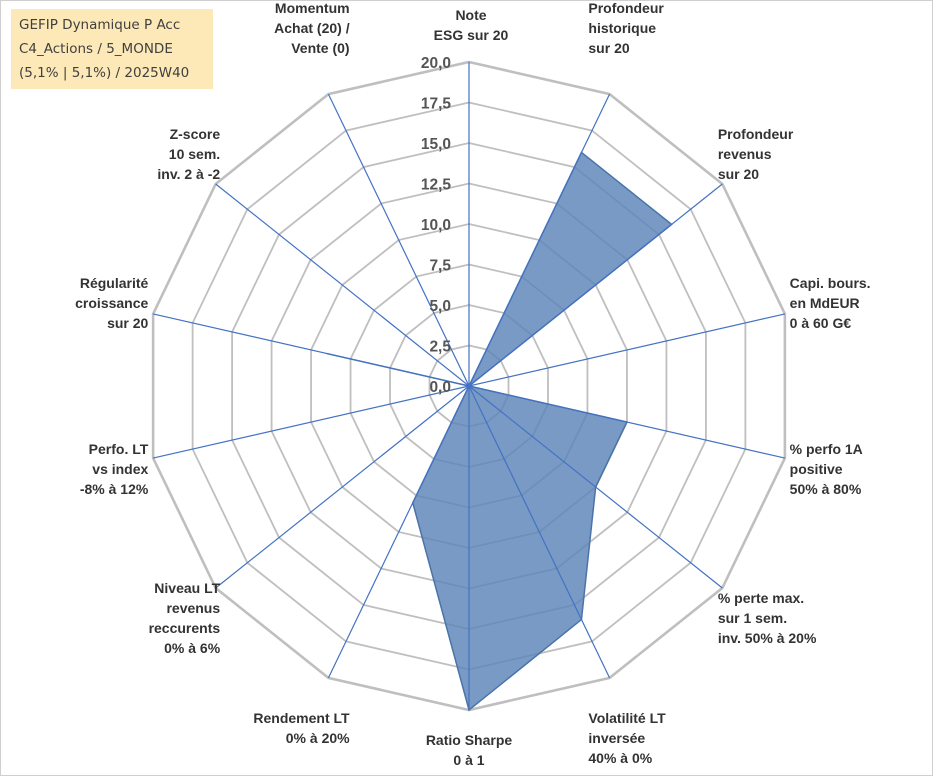 The image size is (933, 776). What do you see at coordinates (761, 598) in the screenshot?
I see `axis-label-line: % perte max.` at bounding box center [761, 598].